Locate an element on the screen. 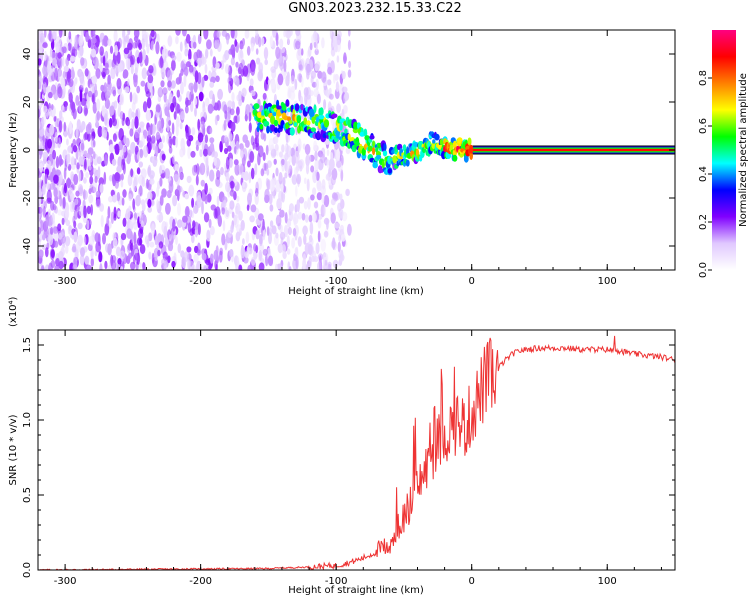  spectrogram-xtick-label: -200 is located at coordinates (200, 281).